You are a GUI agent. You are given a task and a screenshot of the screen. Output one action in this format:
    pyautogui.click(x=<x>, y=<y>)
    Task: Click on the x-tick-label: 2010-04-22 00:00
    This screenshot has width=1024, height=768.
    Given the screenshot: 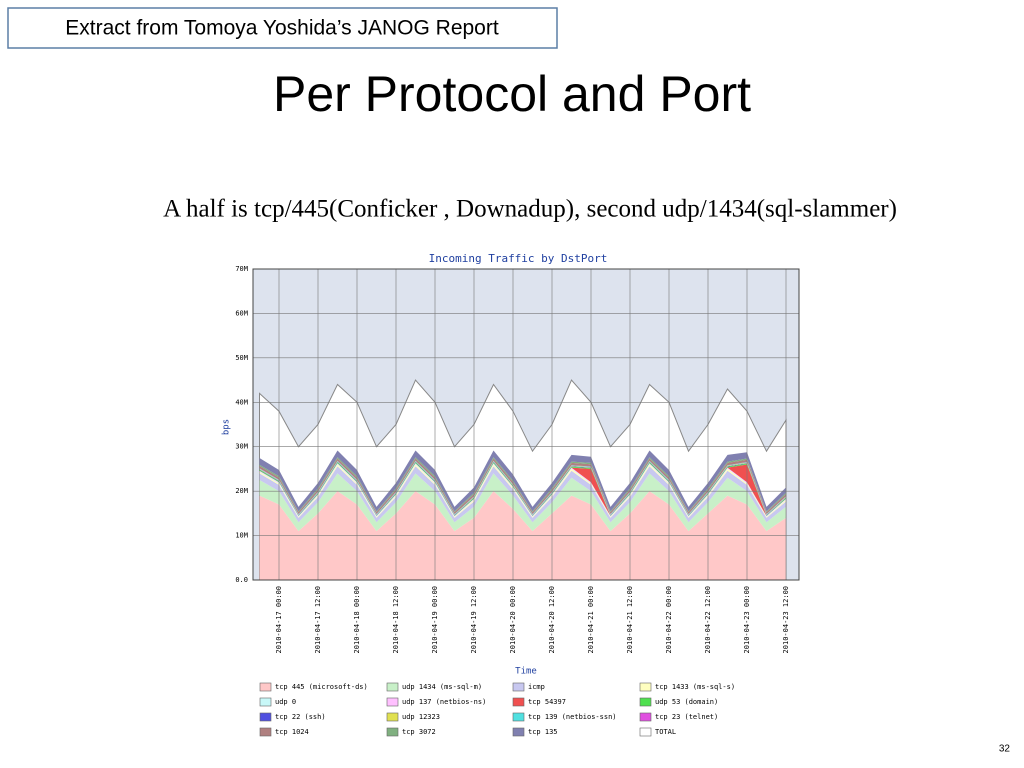 What is the action you would take?
    pyautogui.click(x=669, y=619)
    